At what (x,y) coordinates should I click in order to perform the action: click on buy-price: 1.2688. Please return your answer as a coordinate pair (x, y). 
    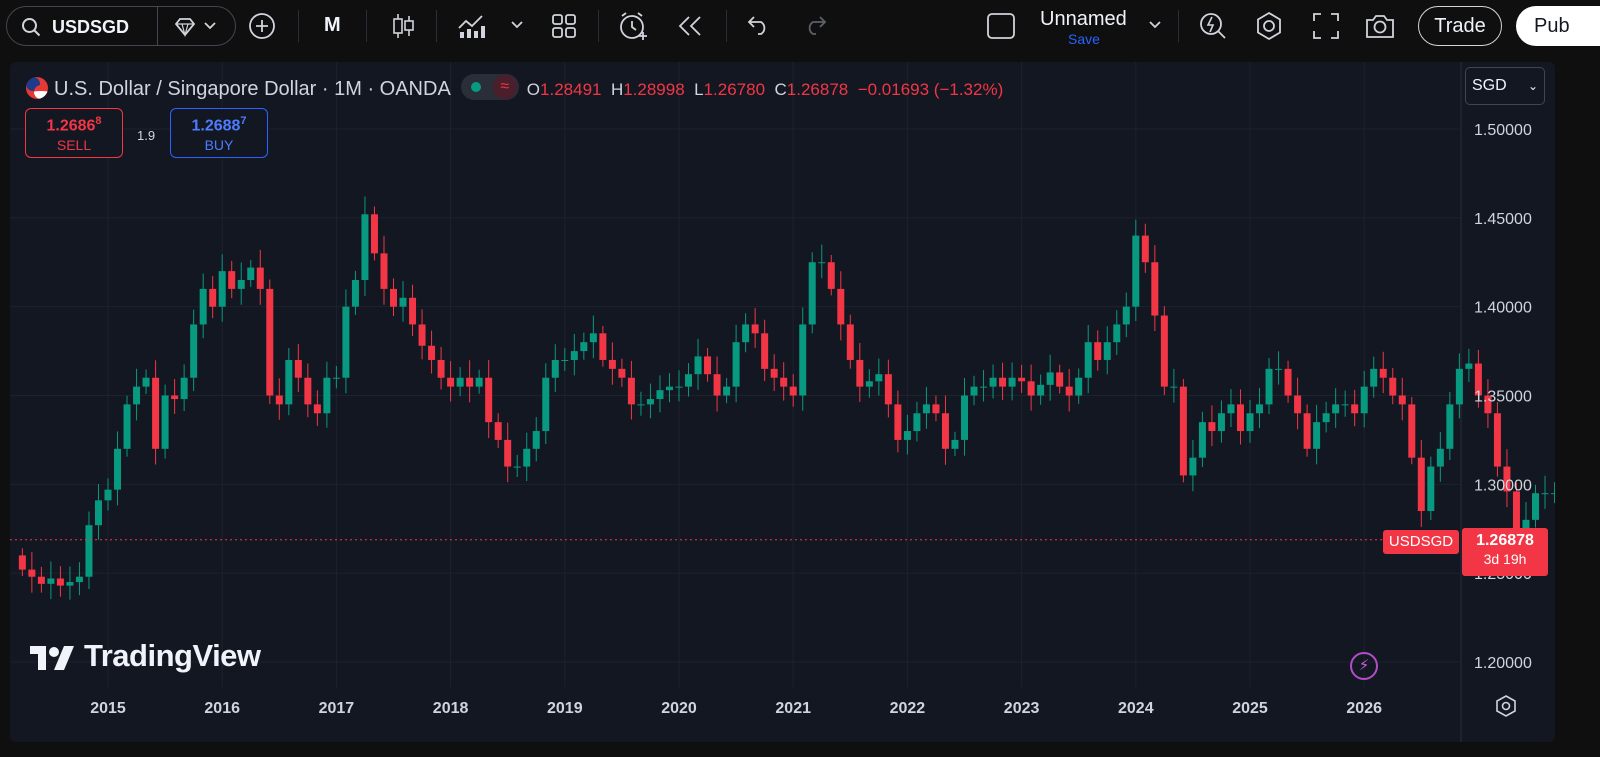
    Looking at the image, I should click on (216, 126).